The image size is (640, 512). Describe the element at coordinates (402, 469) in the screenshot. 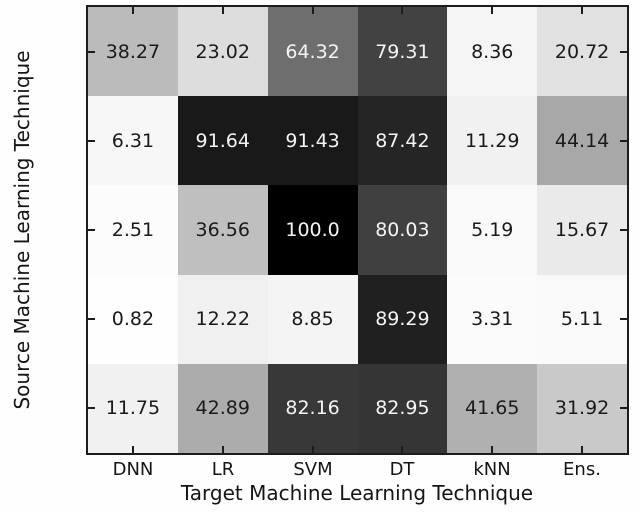

I see `x-tick-label: DT` at that location.